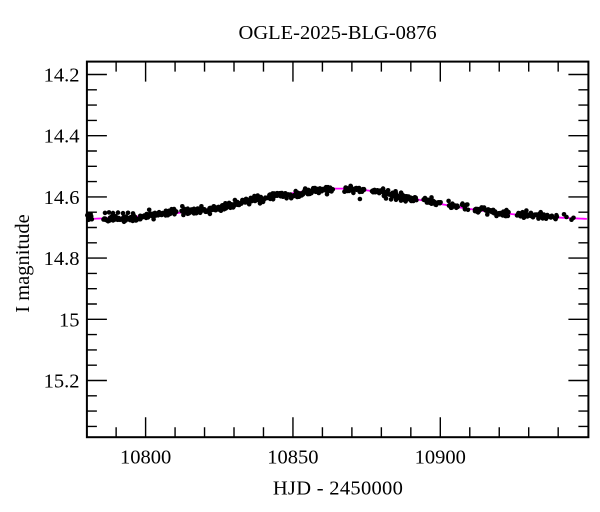 The height and width of the screenshot is (512, 600). I want to click on svg-text: 10800, so click(145, 458).